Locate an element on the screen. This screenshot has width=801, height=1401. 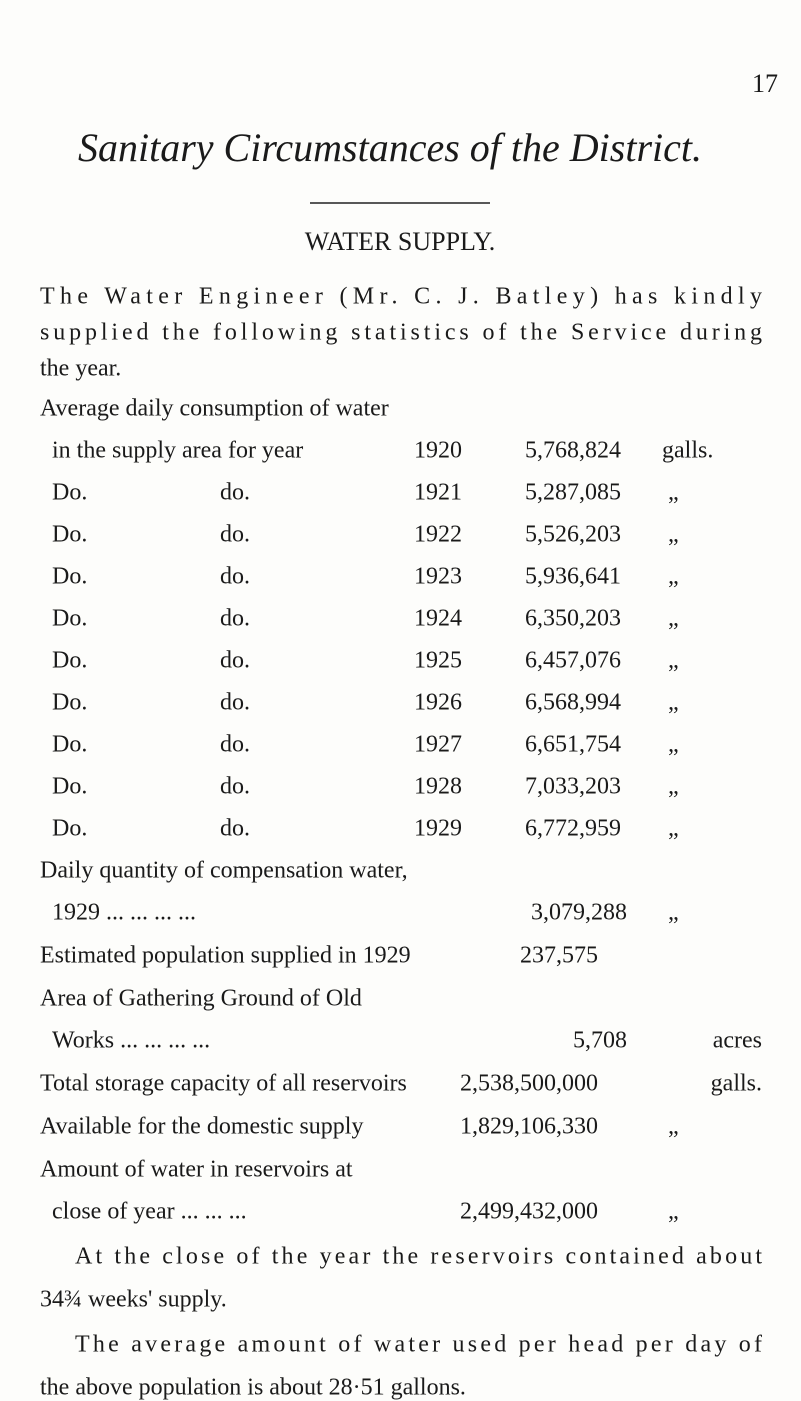
item-line: Area of Gathering Ground of Old is located at coordinates (201, 999).